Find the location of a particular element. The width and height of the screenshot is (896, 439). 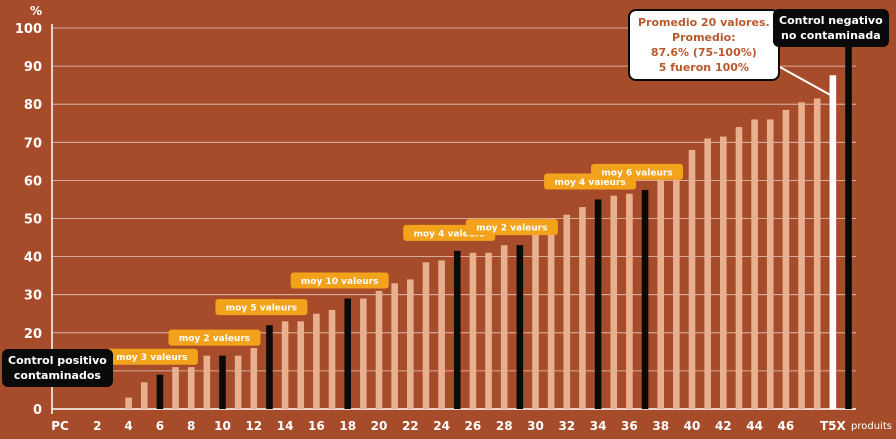

x-axis-label: produits is located at coordinates (871, 426).